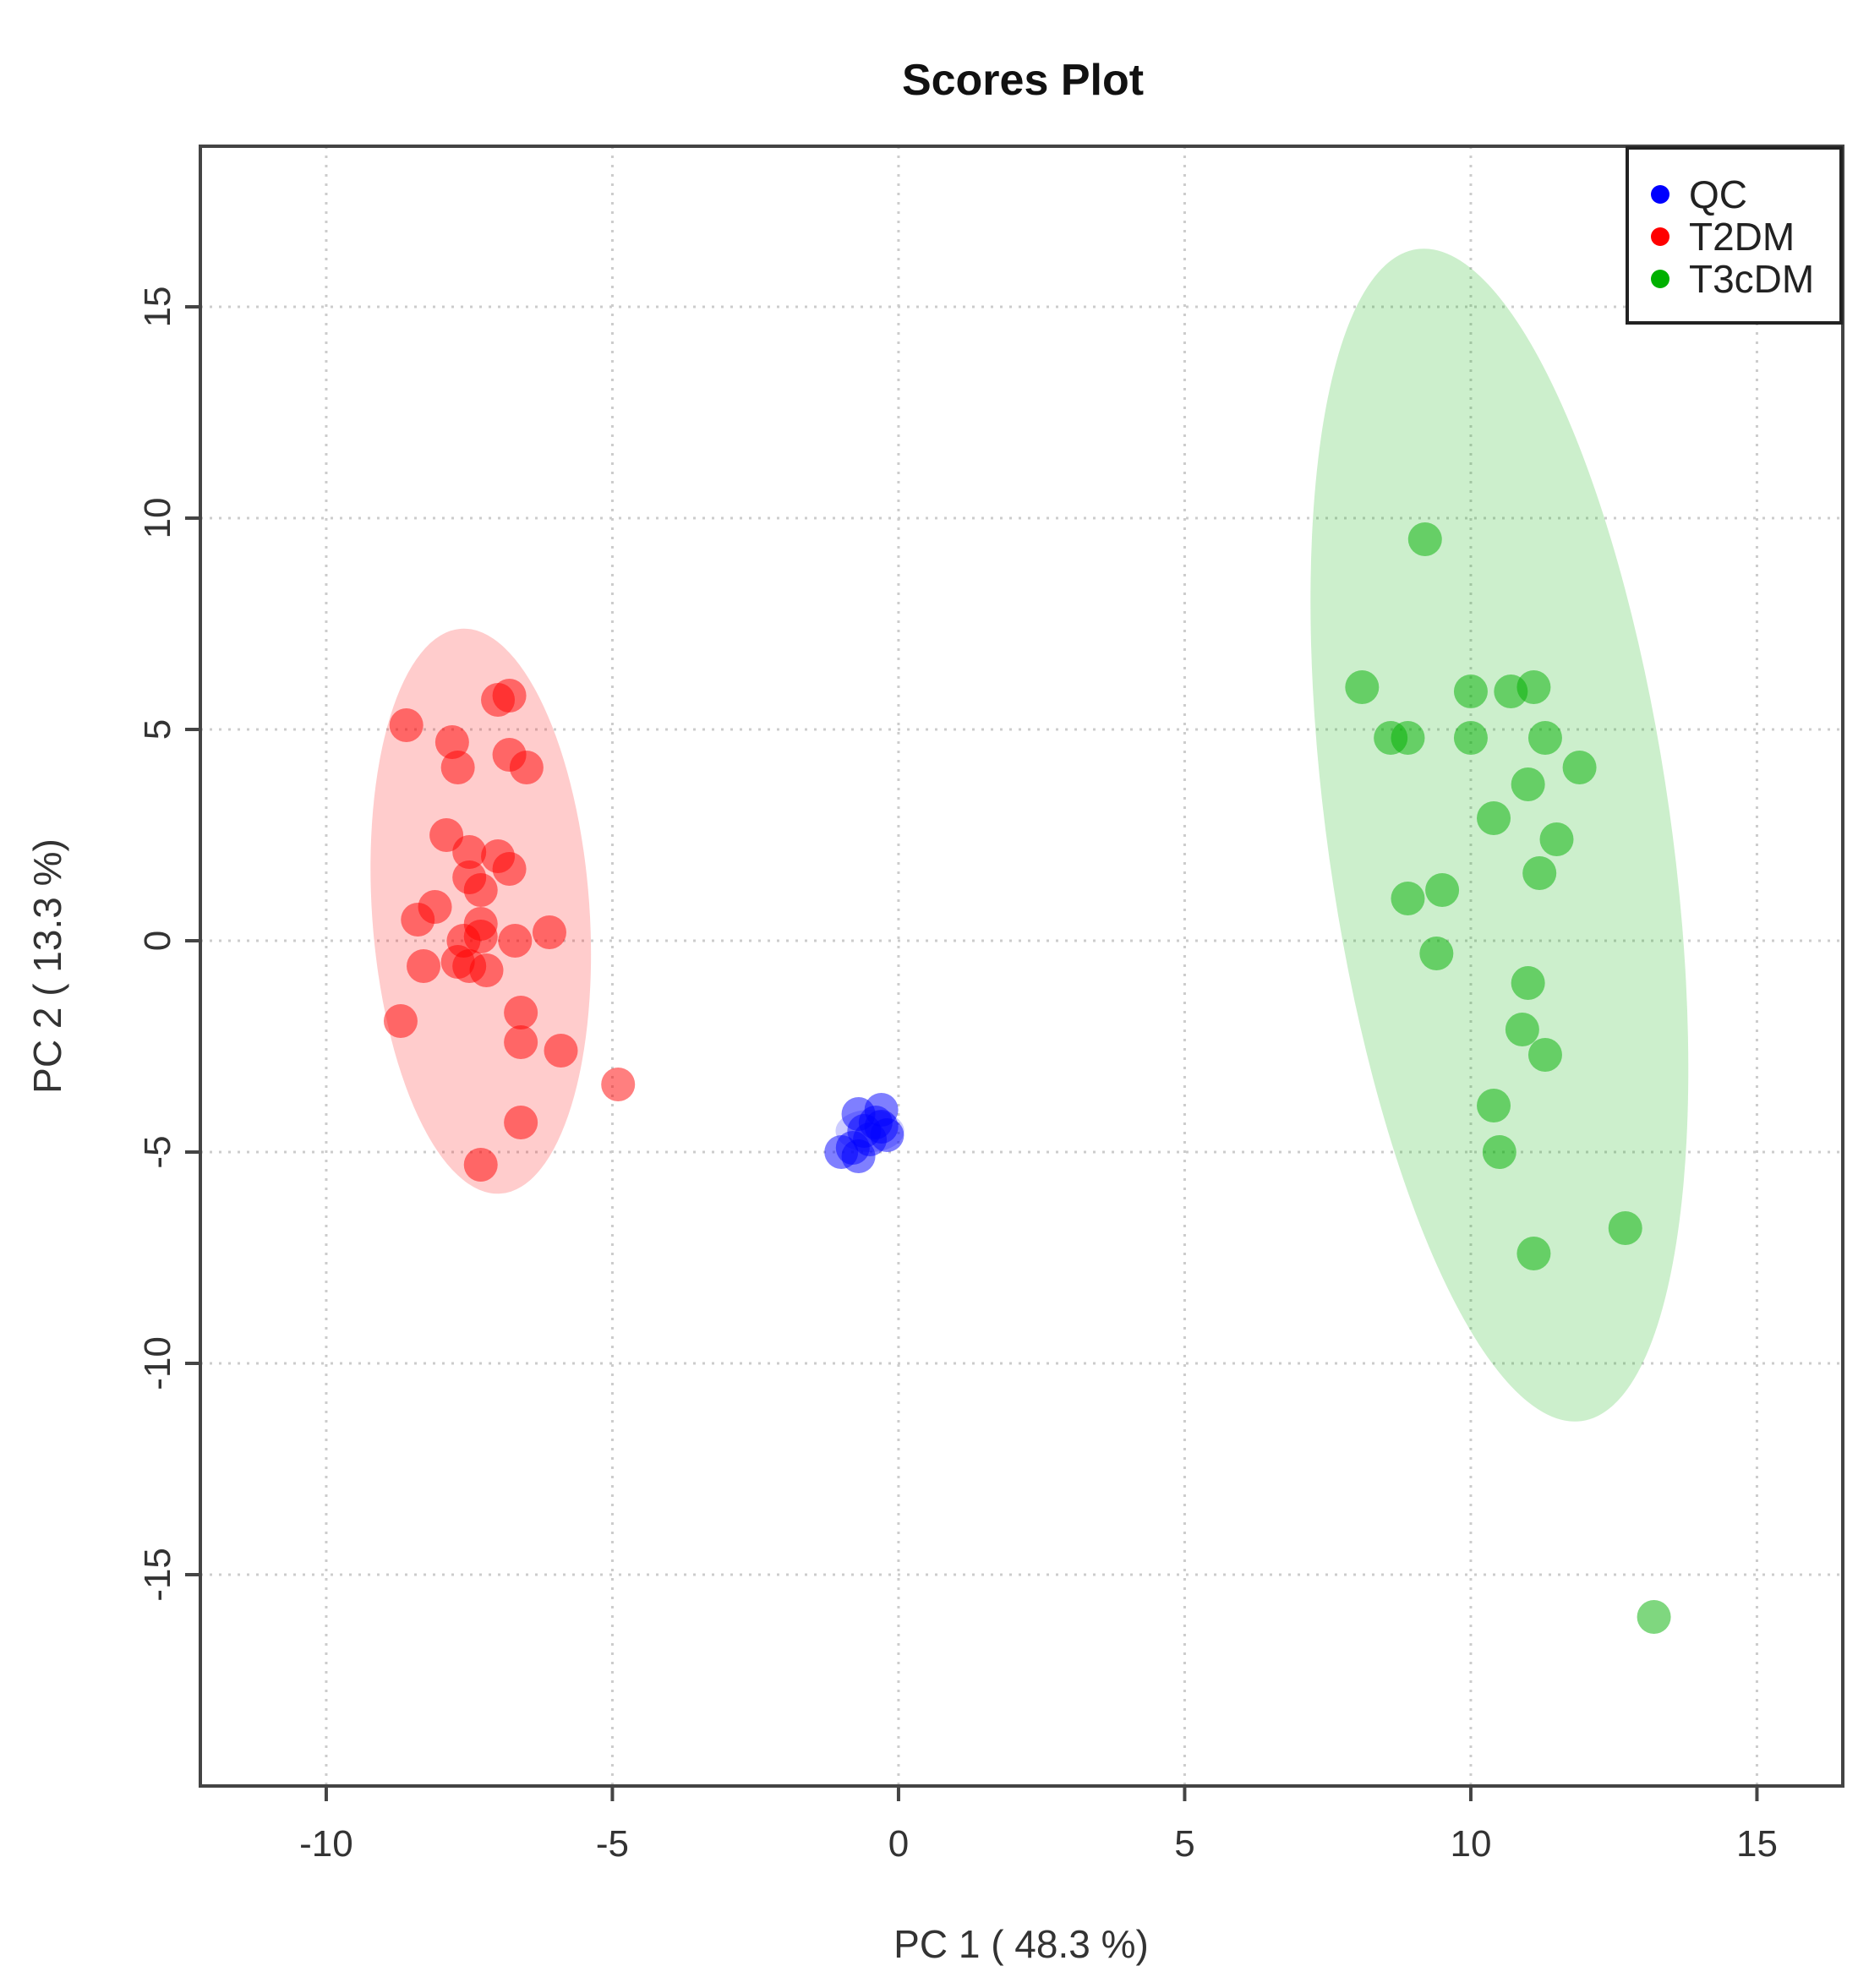 This screenshot has width=1858, height=1988. What do you see at coordinates (1660, 279) in the screenshot?
I see `legend-marker-t3cdm` at bounding box center [1660, 279].